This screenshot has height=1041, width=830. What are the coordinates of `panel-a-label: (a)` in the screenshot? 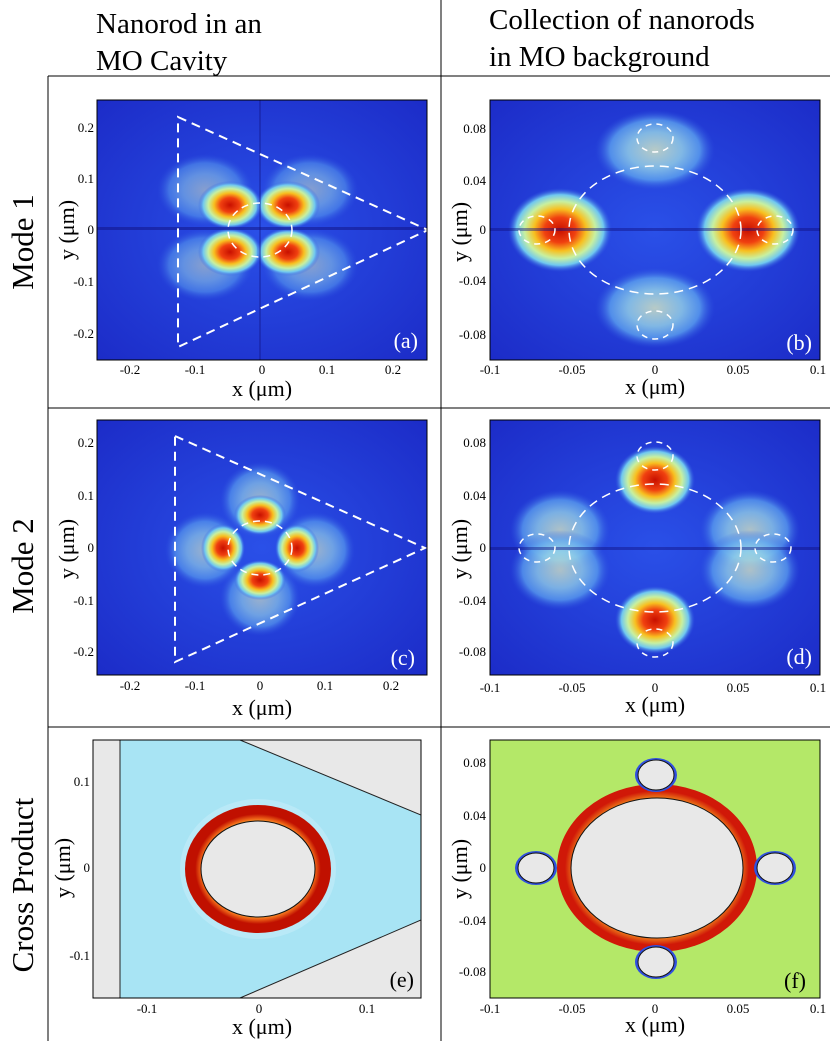 It's located at (406, 340).